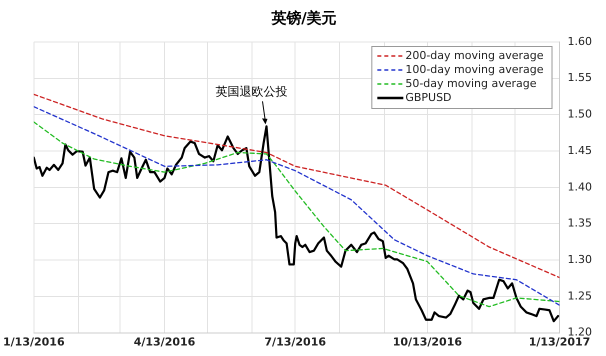 This screenshot has width=606, height=356. I want to click on x-tick-label: 7/13/2016, so click(295, 341).